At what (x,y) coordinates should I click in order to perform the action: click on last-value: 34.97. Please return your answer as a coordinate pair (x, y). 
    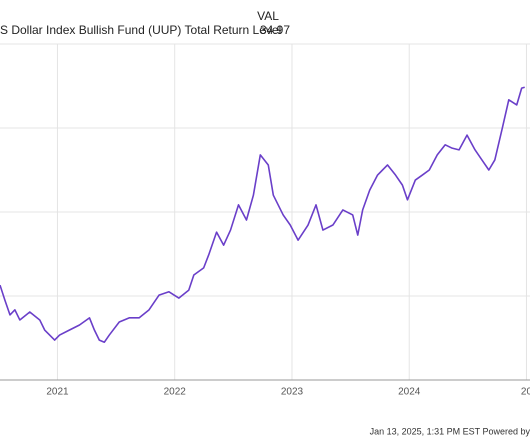
    Looking at the image, I should click on (275, 30).